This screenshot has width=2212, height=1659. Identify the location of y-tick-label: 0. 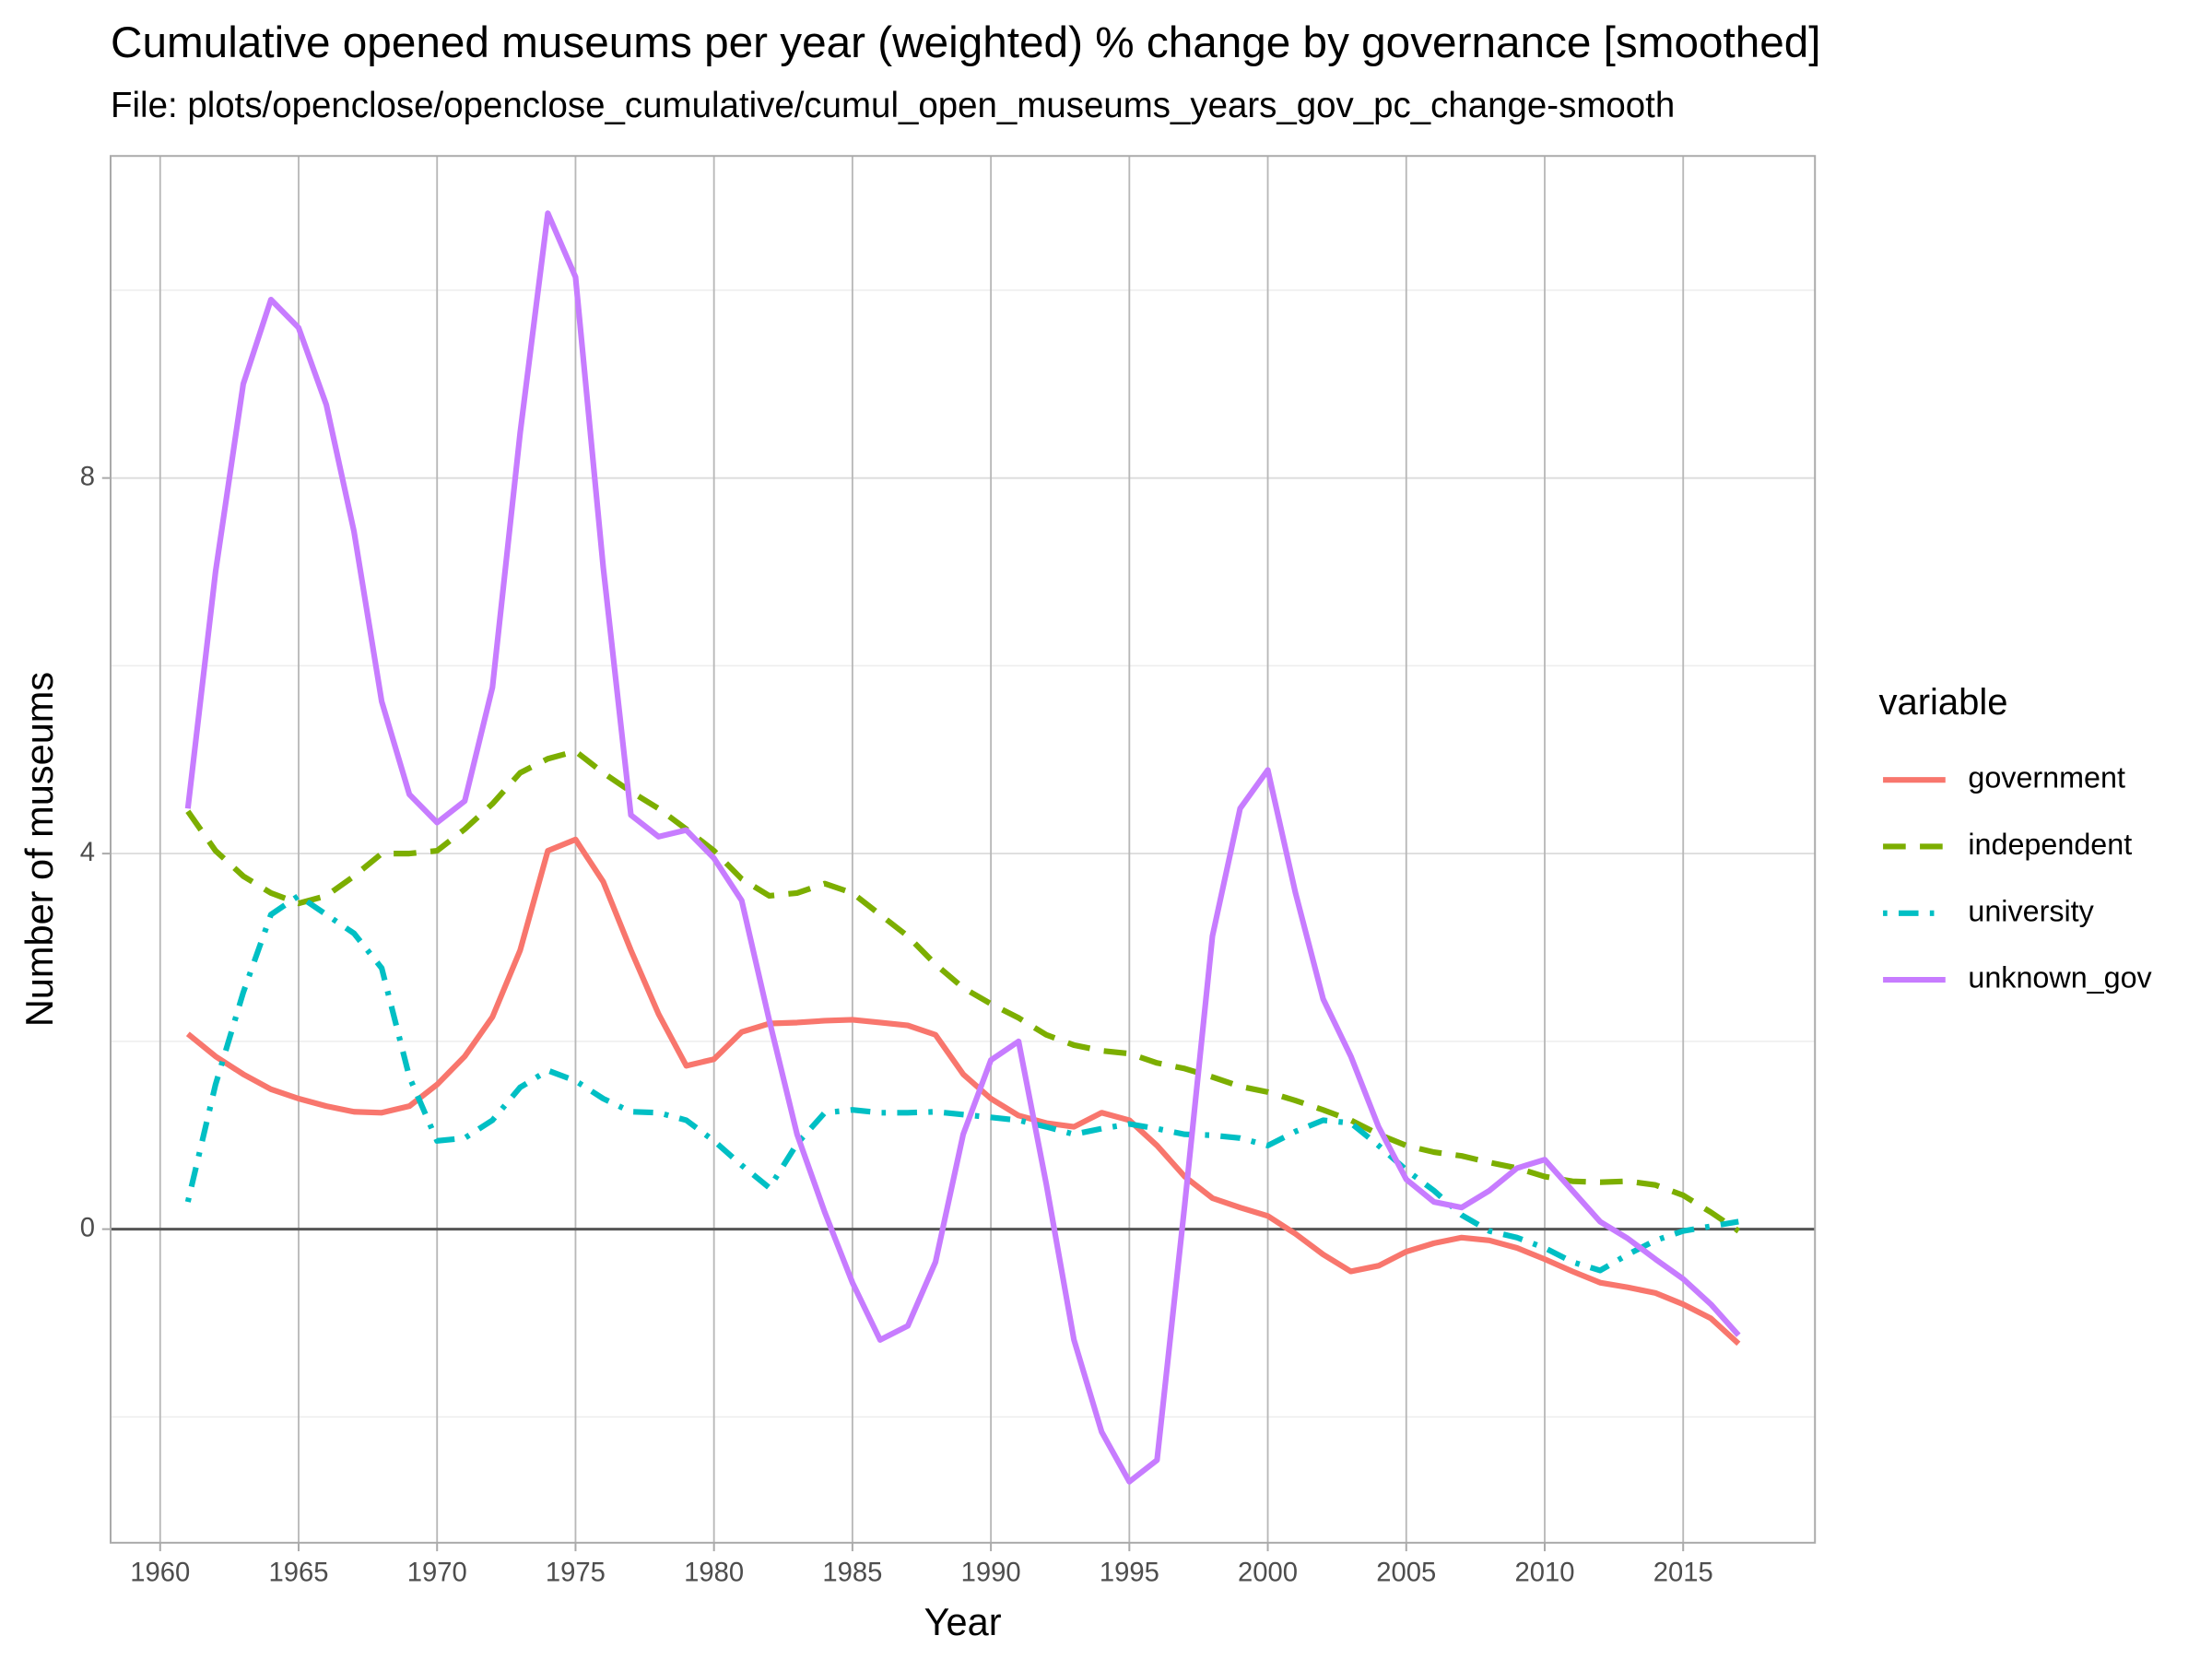
(87, 1227).